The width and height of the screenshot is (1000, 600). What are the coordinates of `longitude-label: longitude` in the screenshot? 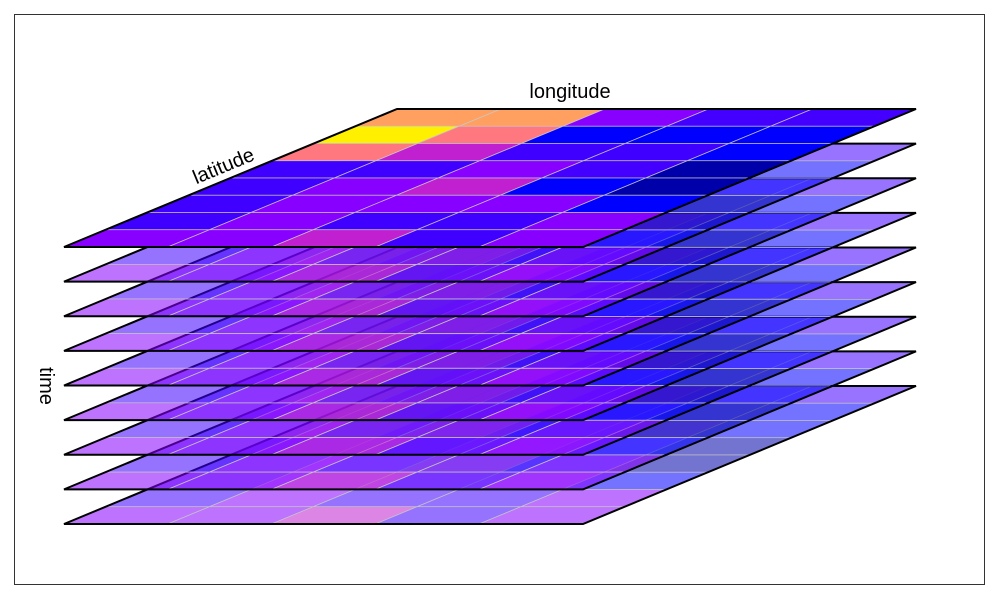 It's located at (569, 92).